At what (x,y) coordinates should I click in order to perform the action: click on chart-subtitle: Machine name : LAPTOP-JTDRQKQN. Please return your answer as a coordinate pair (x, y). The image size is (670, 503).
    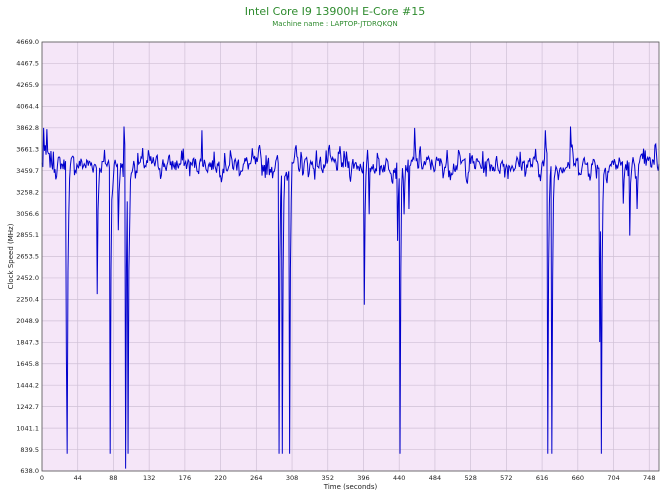
    Looking at the image, I should click on (335, 24).